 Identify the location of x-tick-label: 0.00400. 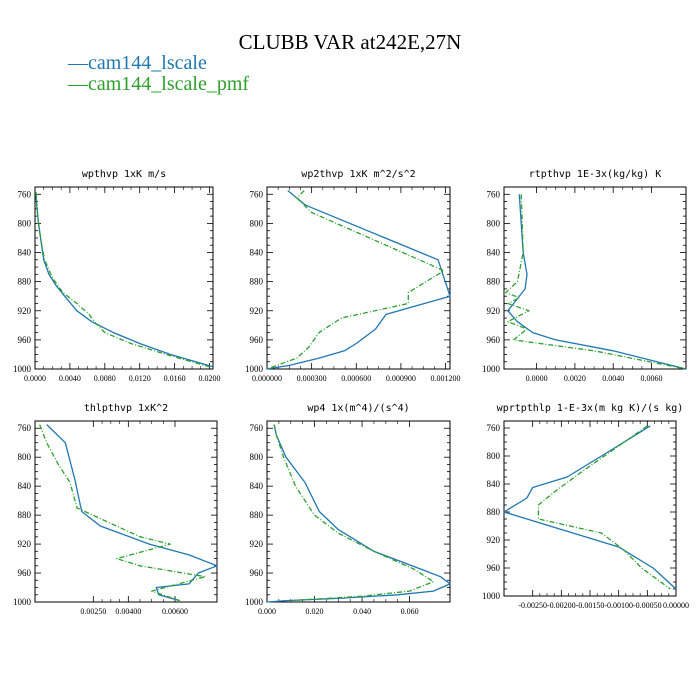
(128, 611).